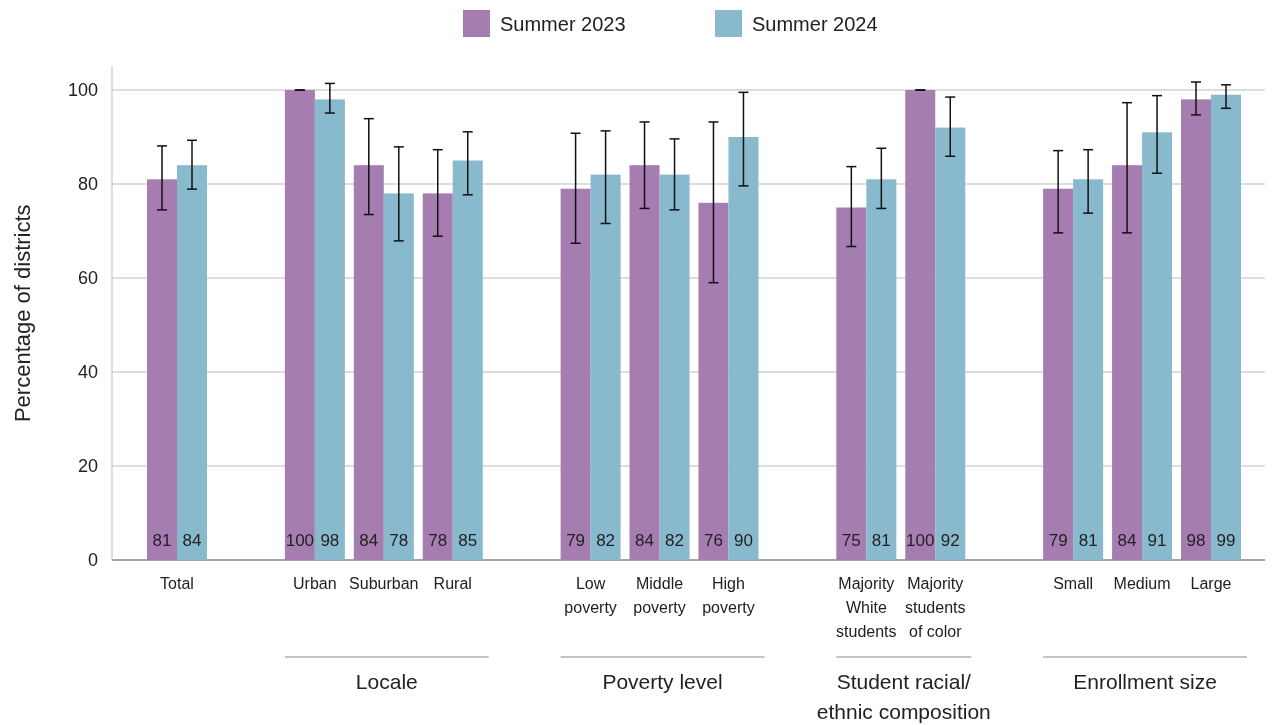  I want to click on text: Locale, so click(386, 681).